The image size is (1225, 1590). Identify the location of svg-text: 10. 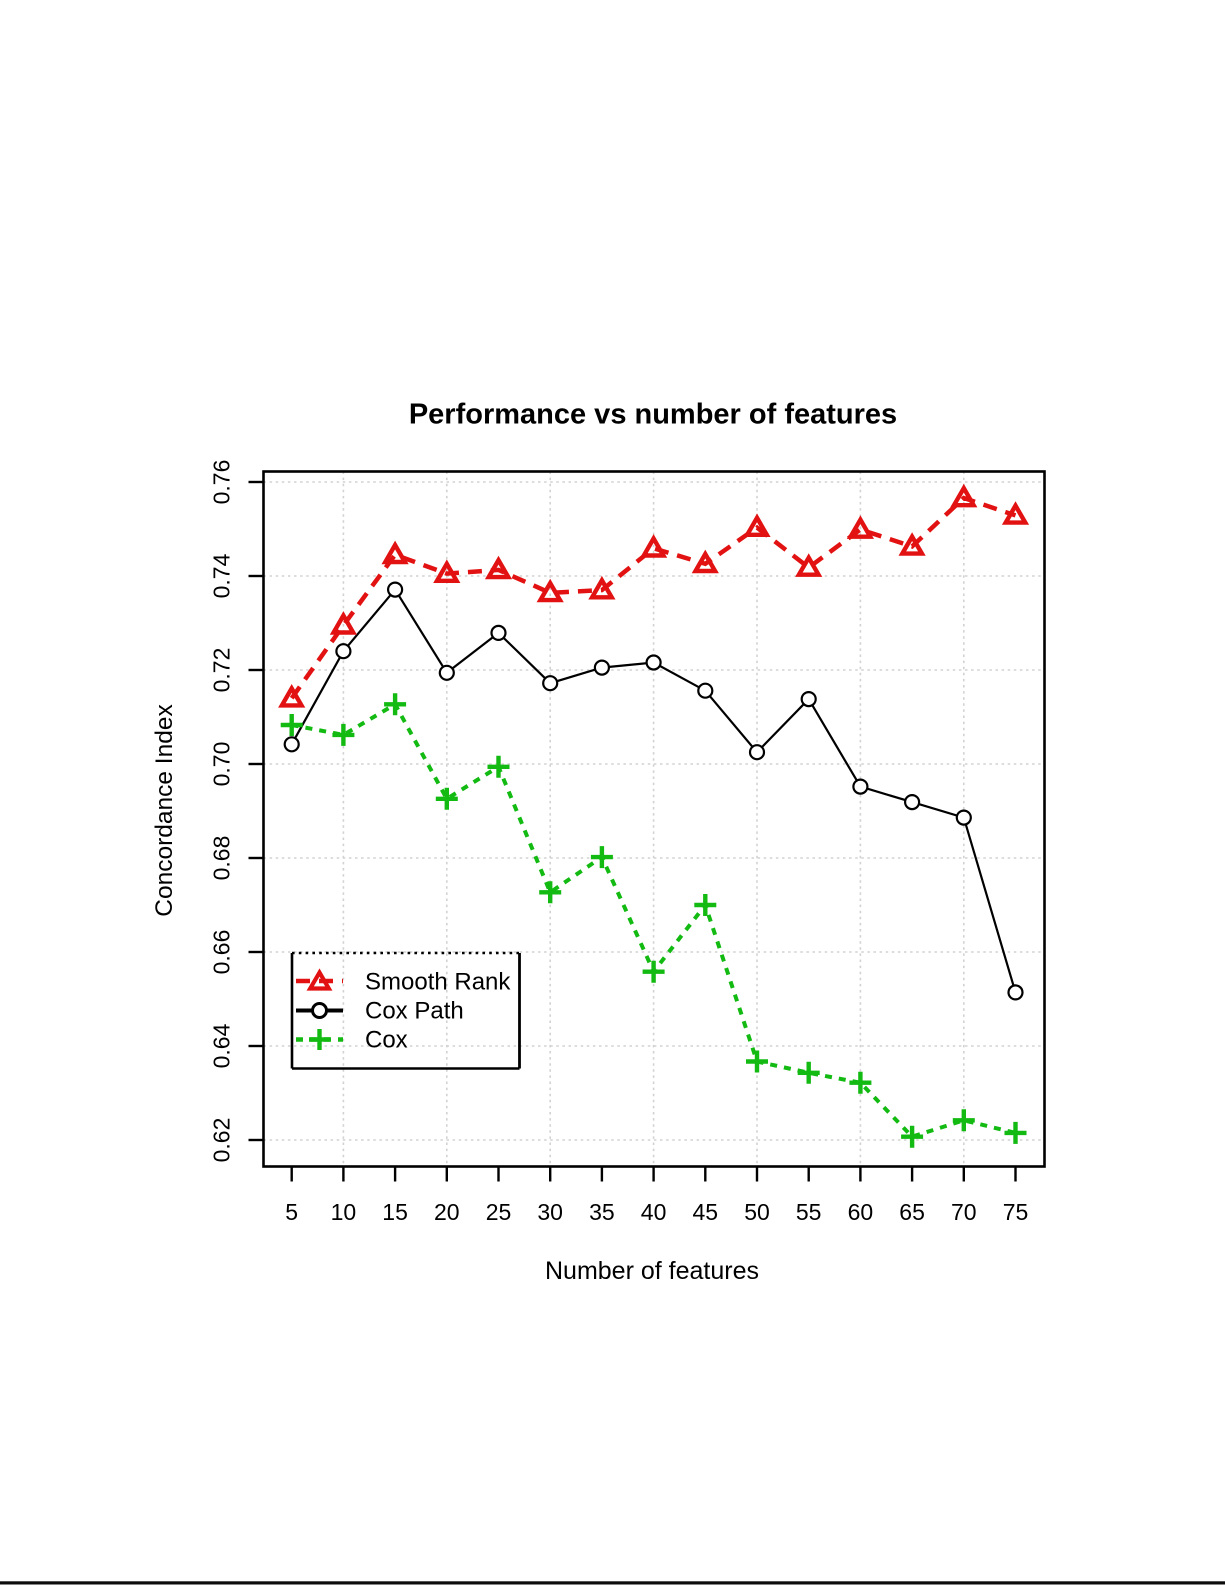
(344, 1212).